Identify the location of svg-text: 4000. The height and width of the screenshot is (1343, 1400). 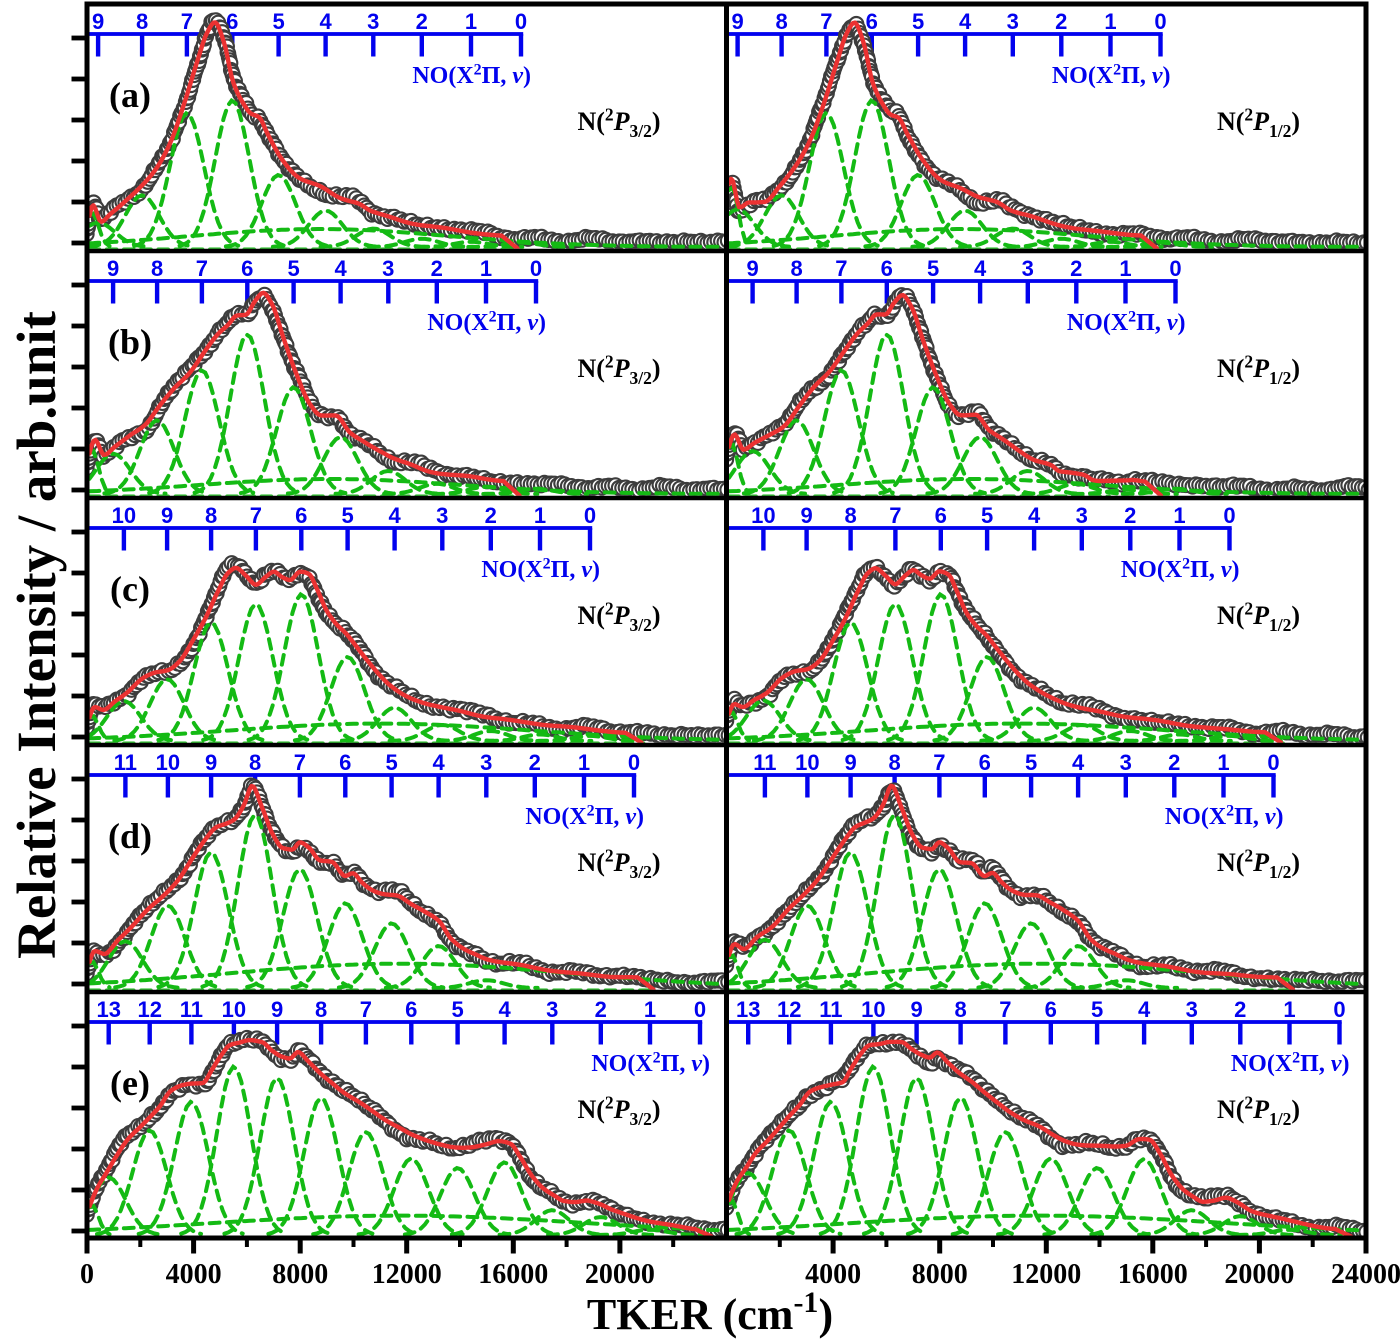
(194, 1274).